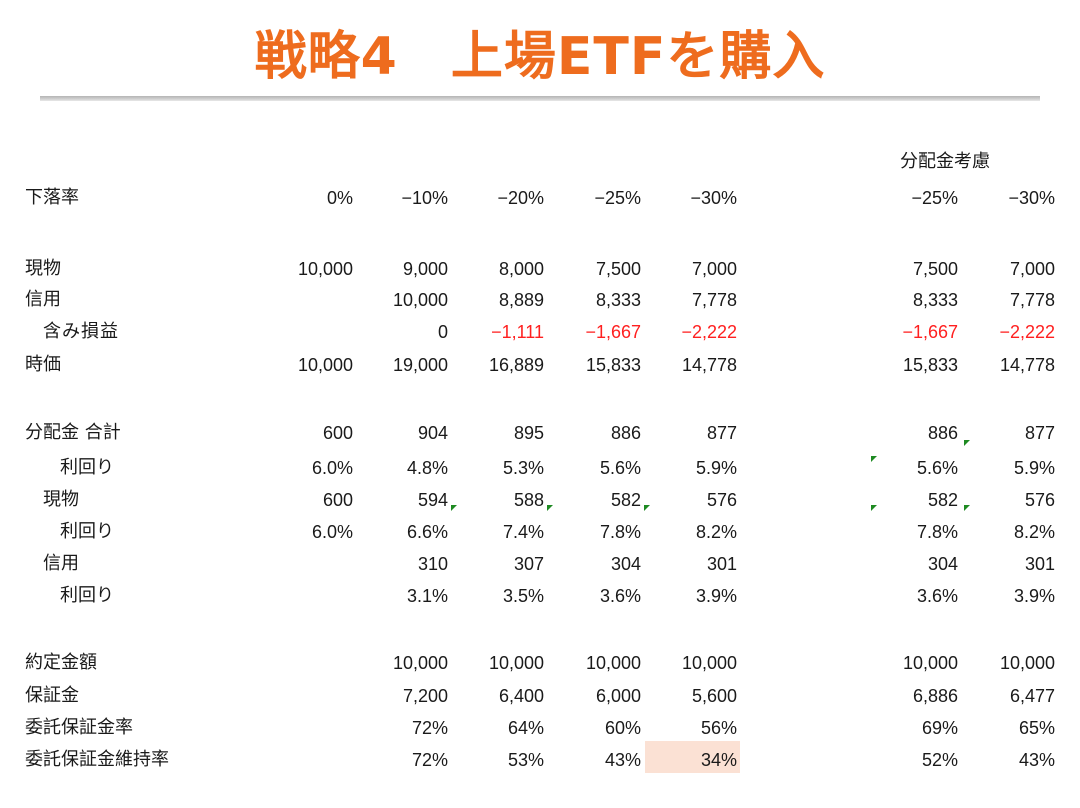 The height and width of the screenshot is (808, 1080). What do you see at coordinates (517, 332) in the screenshot?
I see `table-cell: −1,111` at bounding box center [517, 332].